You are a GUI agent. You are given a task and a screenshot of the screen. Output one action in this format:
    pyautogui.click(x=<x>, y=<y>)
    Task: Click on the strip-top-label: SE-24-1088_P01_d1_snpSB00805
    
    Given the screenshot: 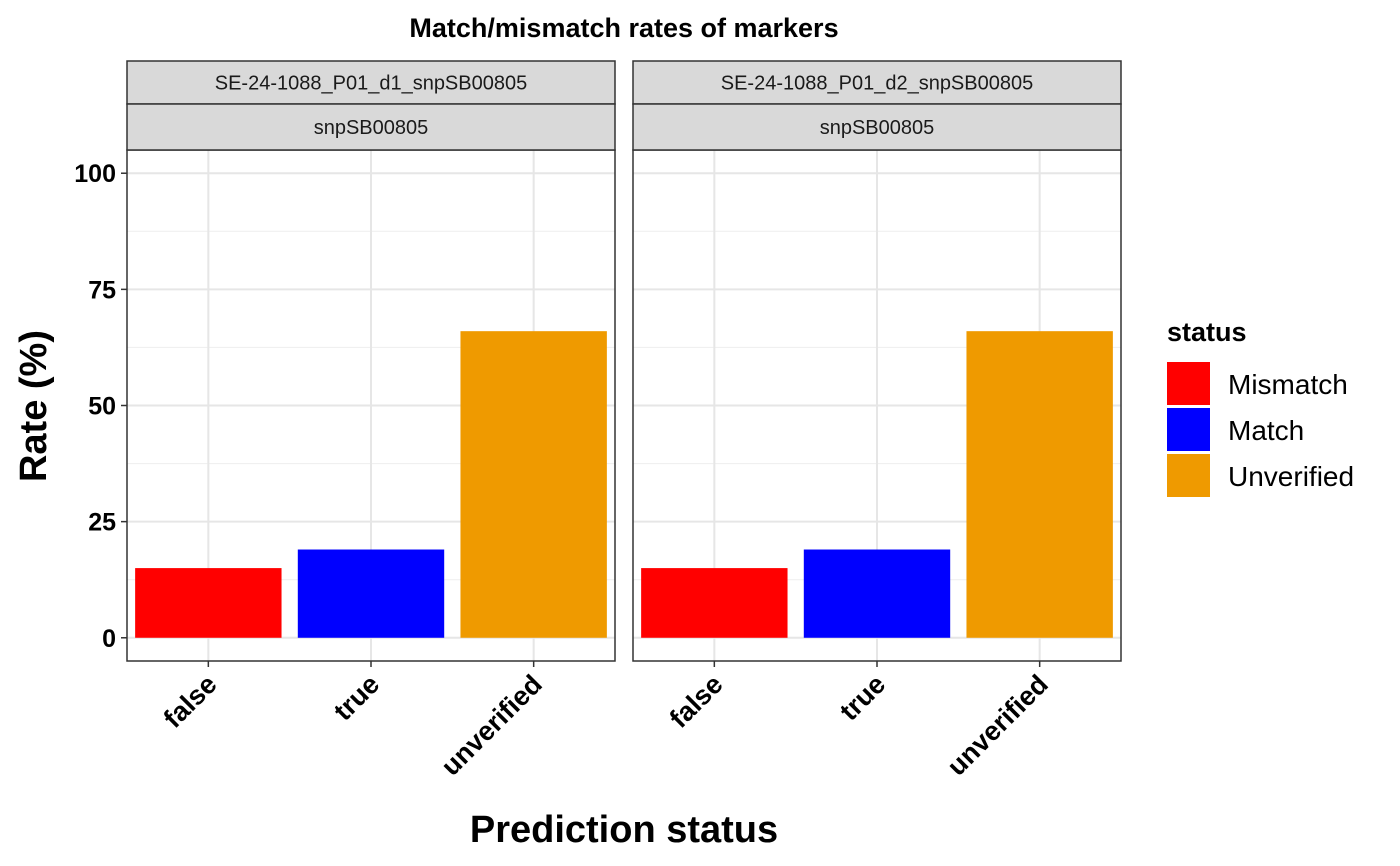 What is the action you would take?
    pyautogui.click(x=371, y=84)
    